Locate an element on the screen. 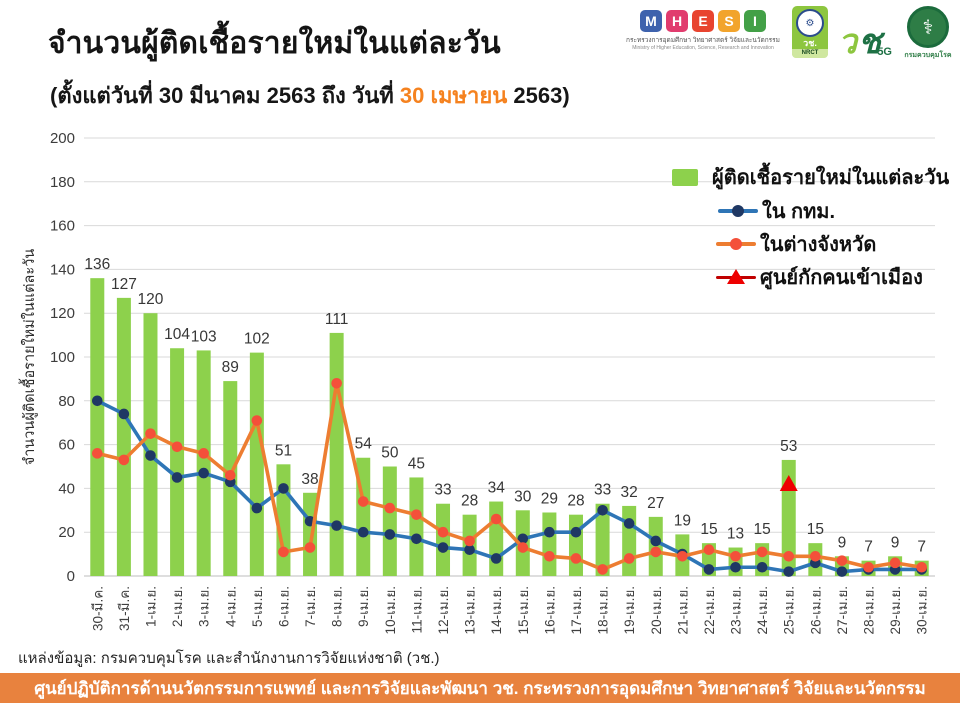 The height and width of the screenshot is (703, 960). bar-value-label: 13 is located at coordinates (735, 534).